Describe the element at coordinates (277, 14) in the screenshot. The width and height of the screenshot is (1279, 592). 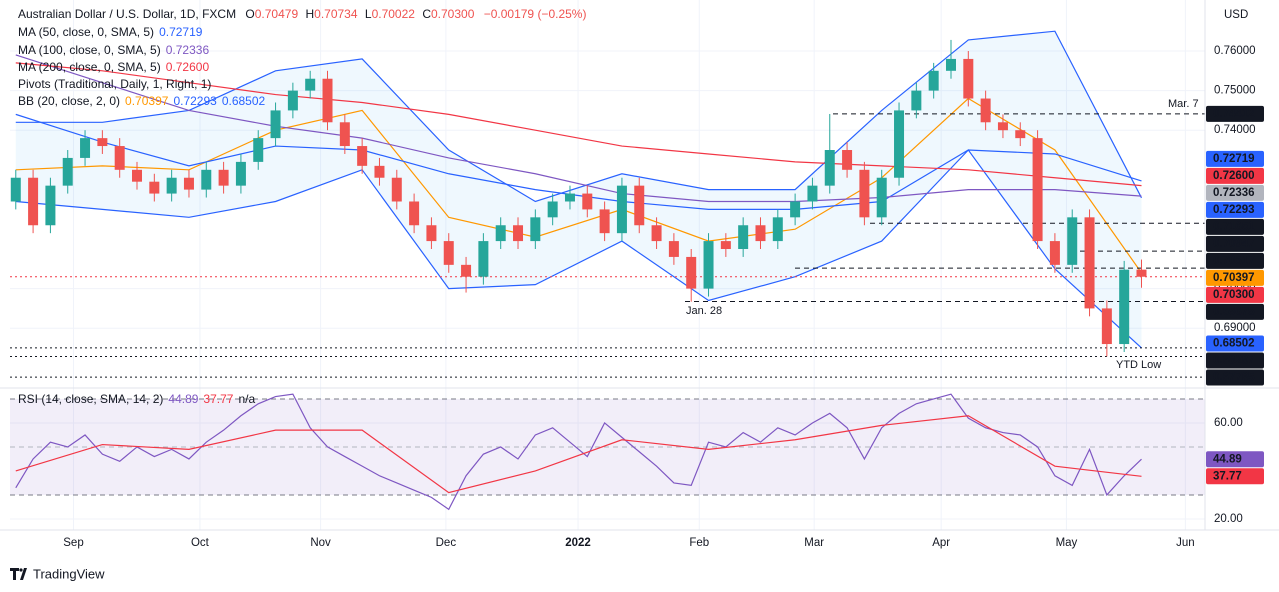
I see `ohlc-value: 0.70479` at that location.